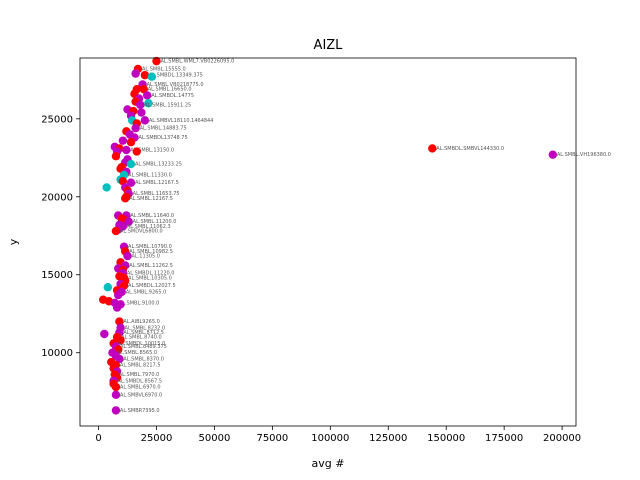 Image resolution: width=640 pixels, height=480 pixels. I want to click on y-tick-label: 20000, so click(57, 197).